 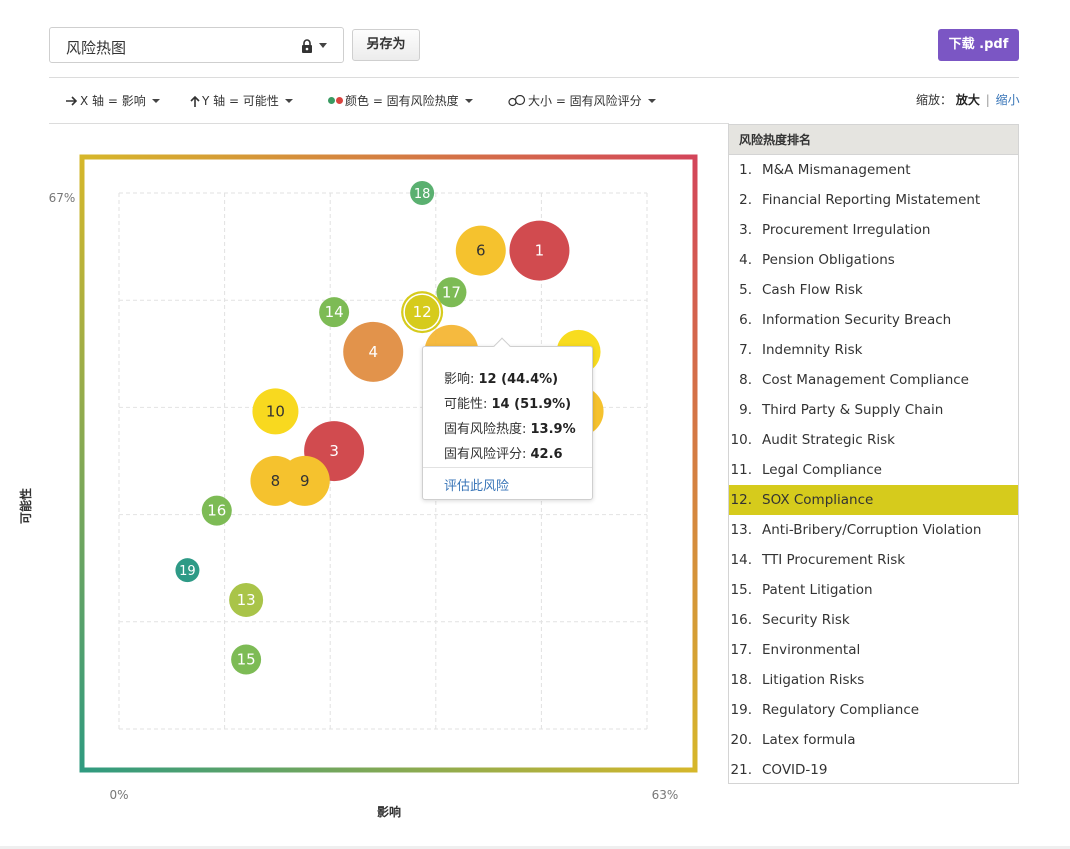 What do you see at coordinates (741, 620) in the screenshot?
I see `ranking-number: 16.` at bounding box center [741, 620].